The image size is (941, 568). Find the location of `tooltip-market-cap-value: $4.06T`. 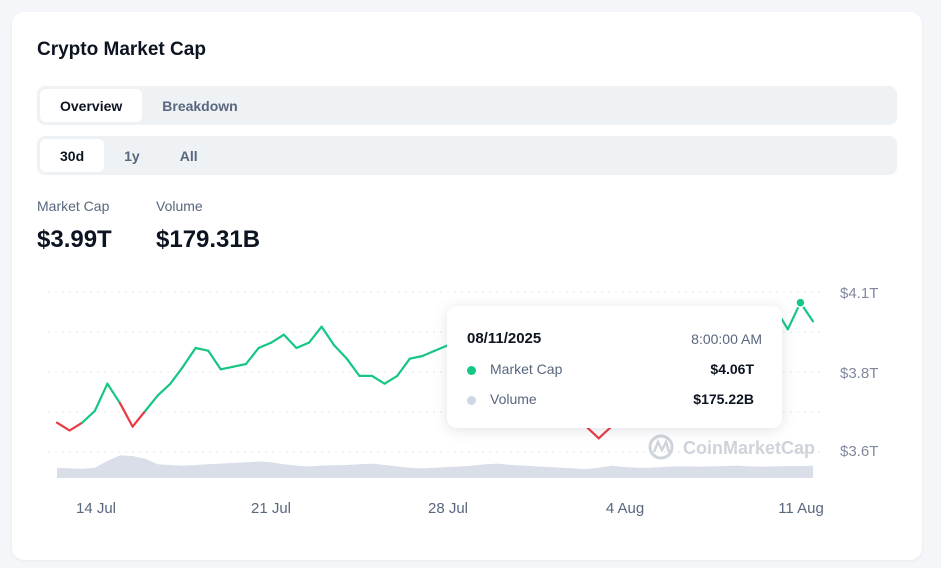

tooltip-market-cap-value: $4.06T is located at coordinates (732, 369).